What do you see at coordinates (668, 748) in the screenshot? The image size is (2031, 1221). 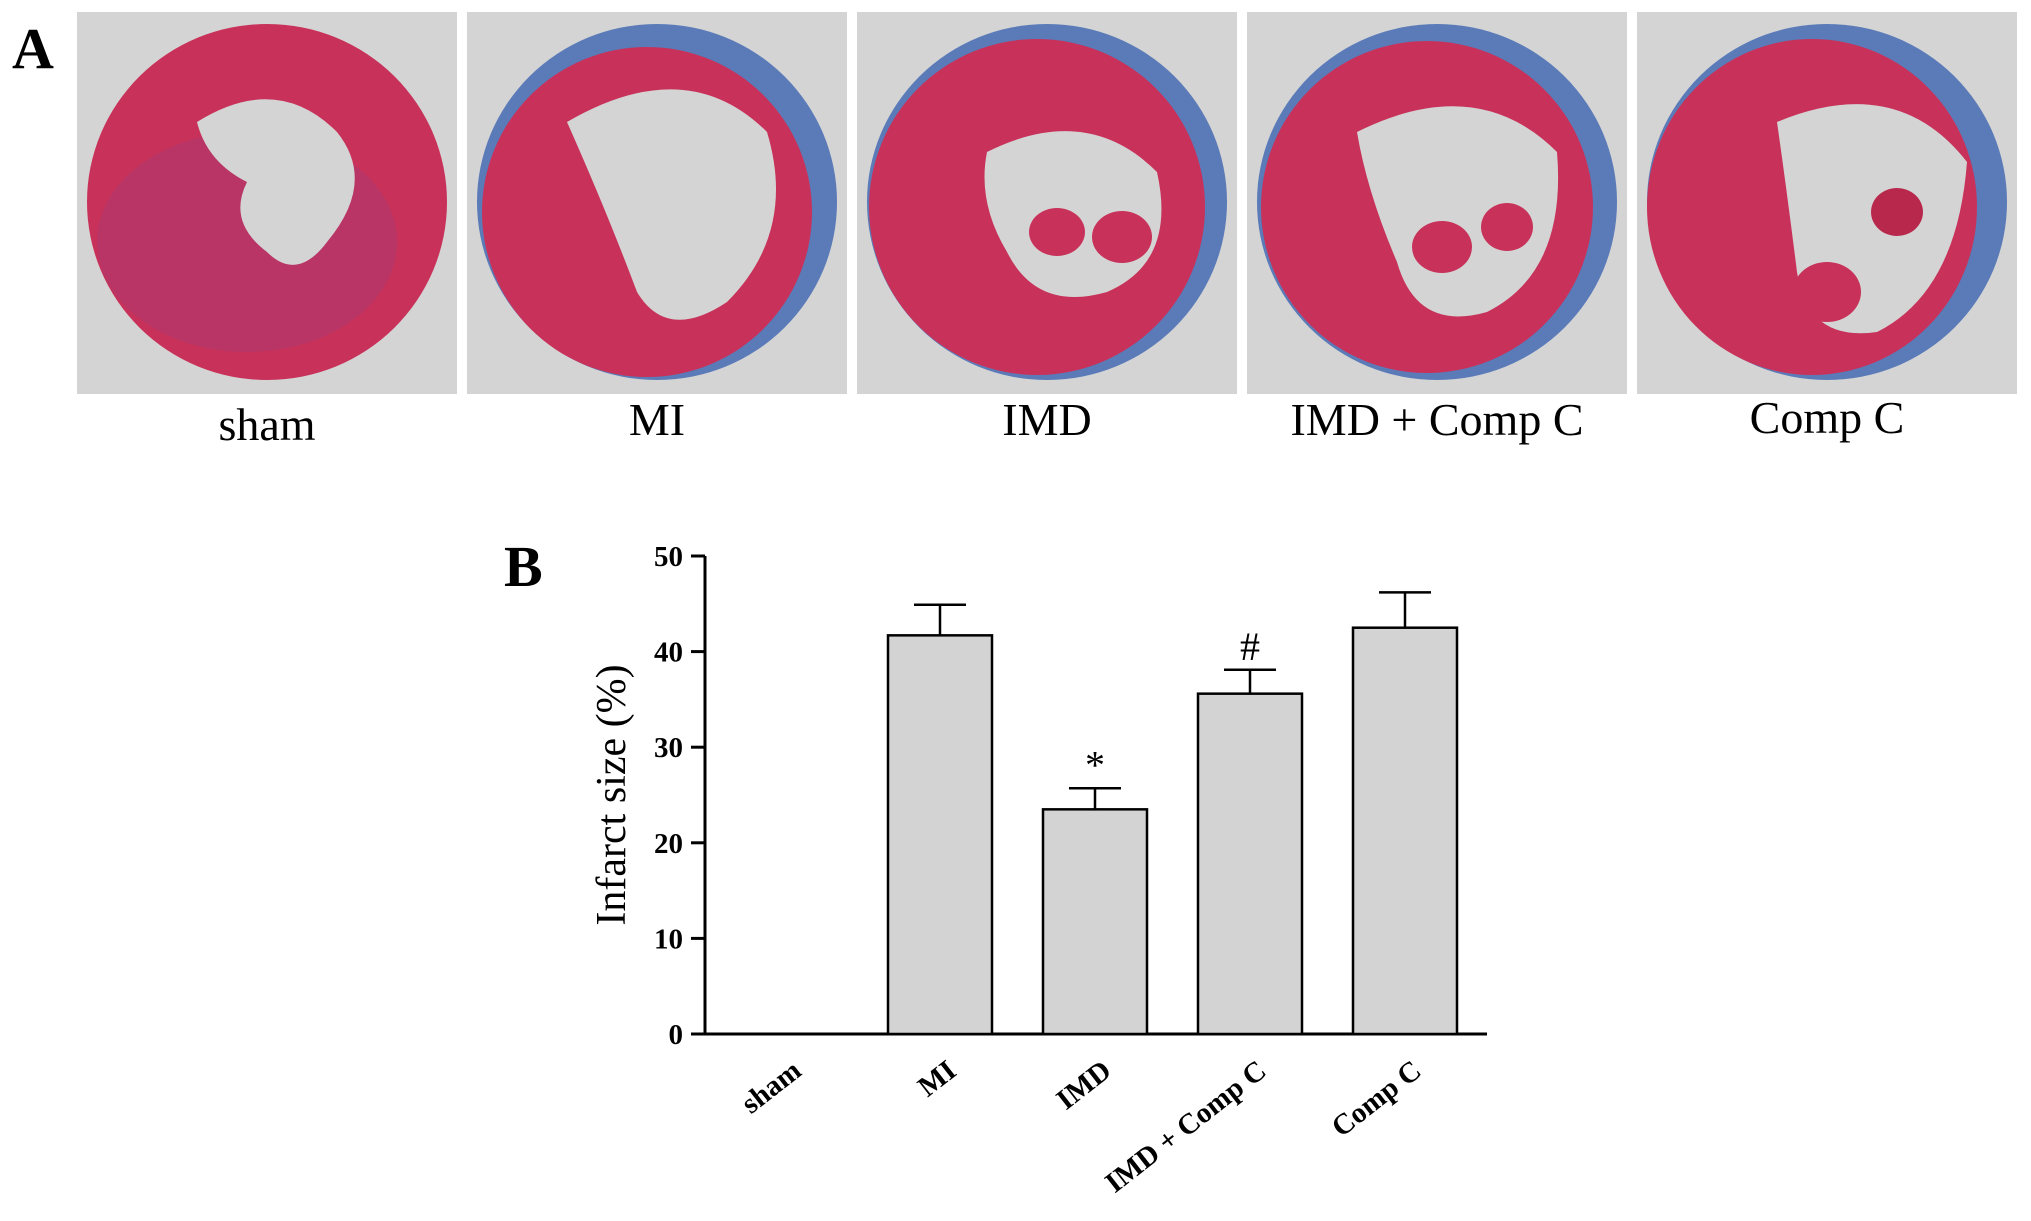 I see `y-tick-label: 30` at bounding box center [668, 748].